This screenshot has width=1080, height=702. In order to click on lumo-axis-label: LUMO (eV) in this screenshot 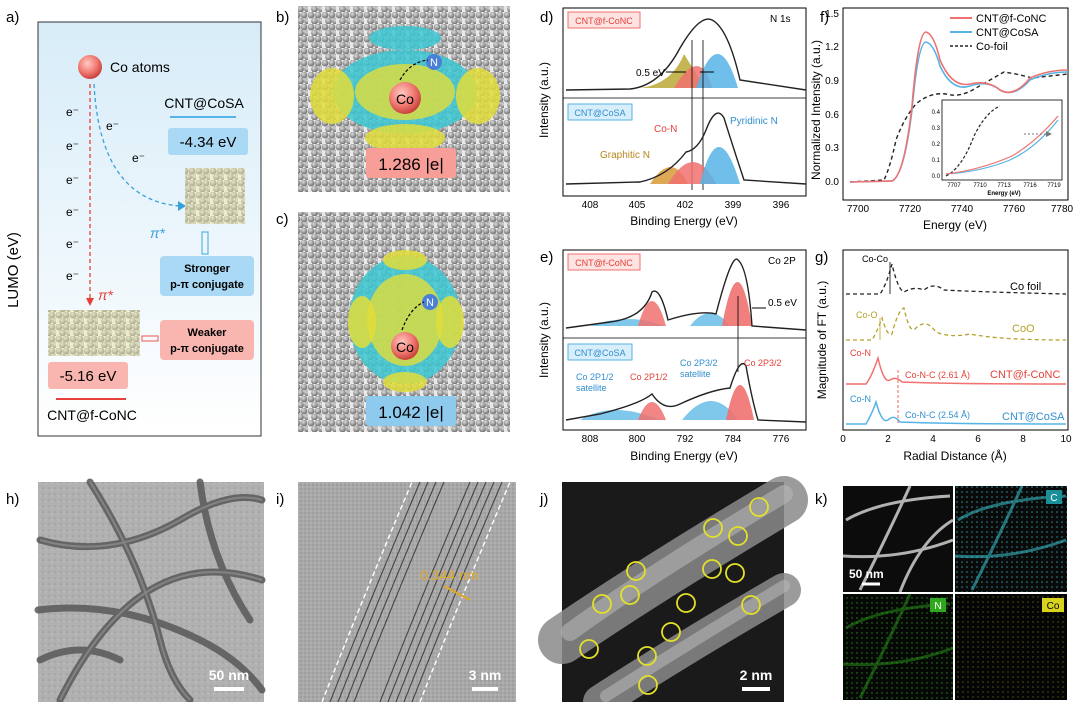, I will do `click(13, 270)`.